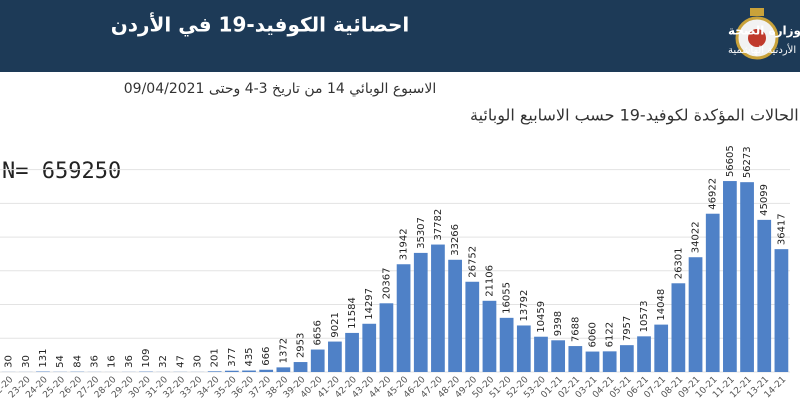 This screenshot has width=800, height=407. I want to click on value-label: 666, so click(266, 356).